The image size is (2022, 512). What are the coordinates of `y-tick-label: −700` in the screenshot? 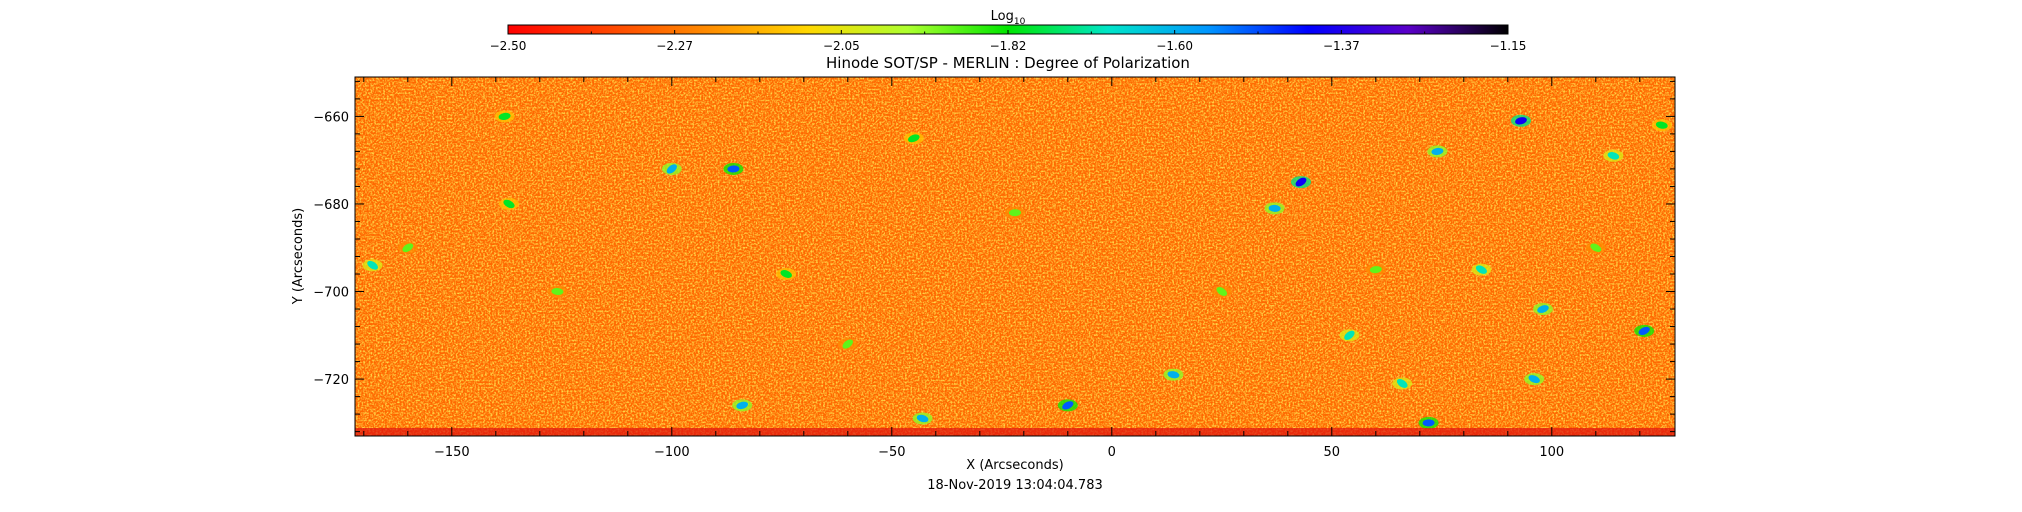 It's located at (331, 293).